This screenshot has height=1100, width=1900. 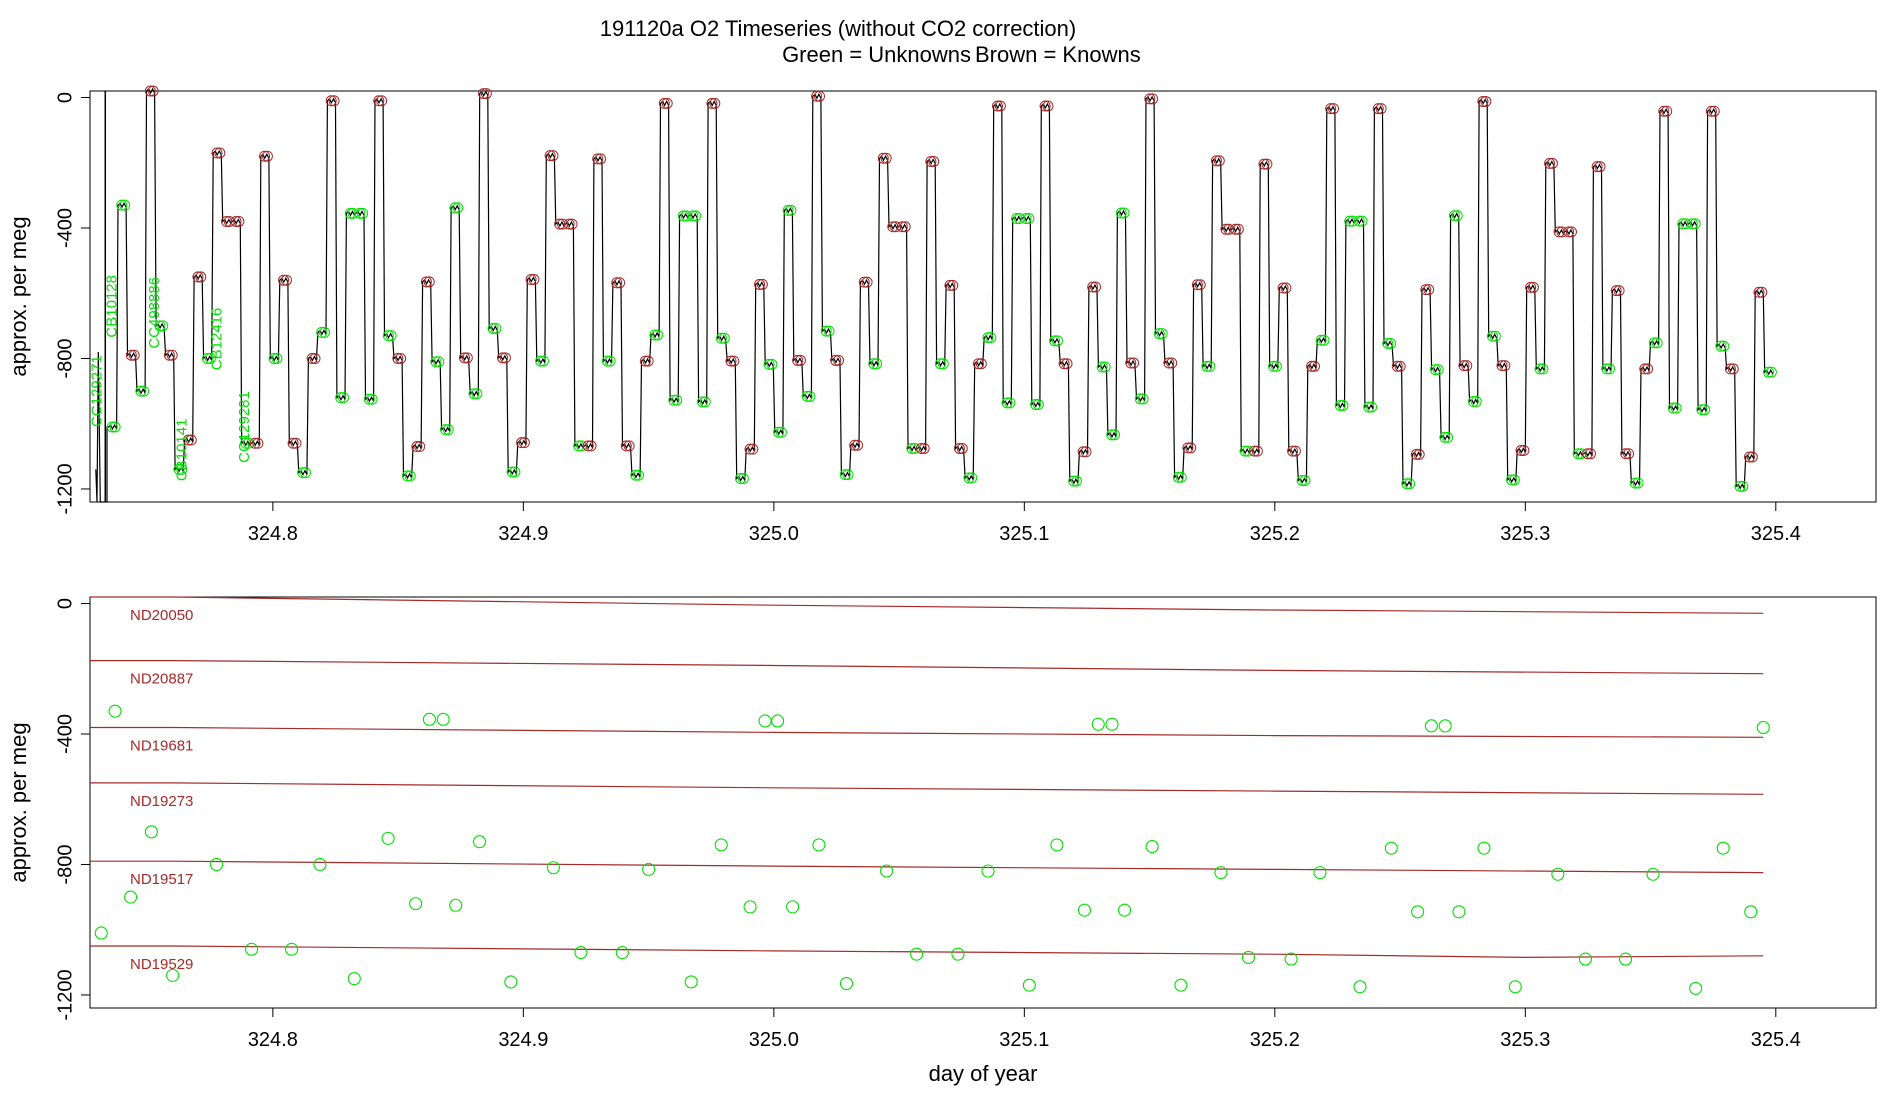 I want to click on x-tick-label: 325.2, so click(x=1275, y=1040).